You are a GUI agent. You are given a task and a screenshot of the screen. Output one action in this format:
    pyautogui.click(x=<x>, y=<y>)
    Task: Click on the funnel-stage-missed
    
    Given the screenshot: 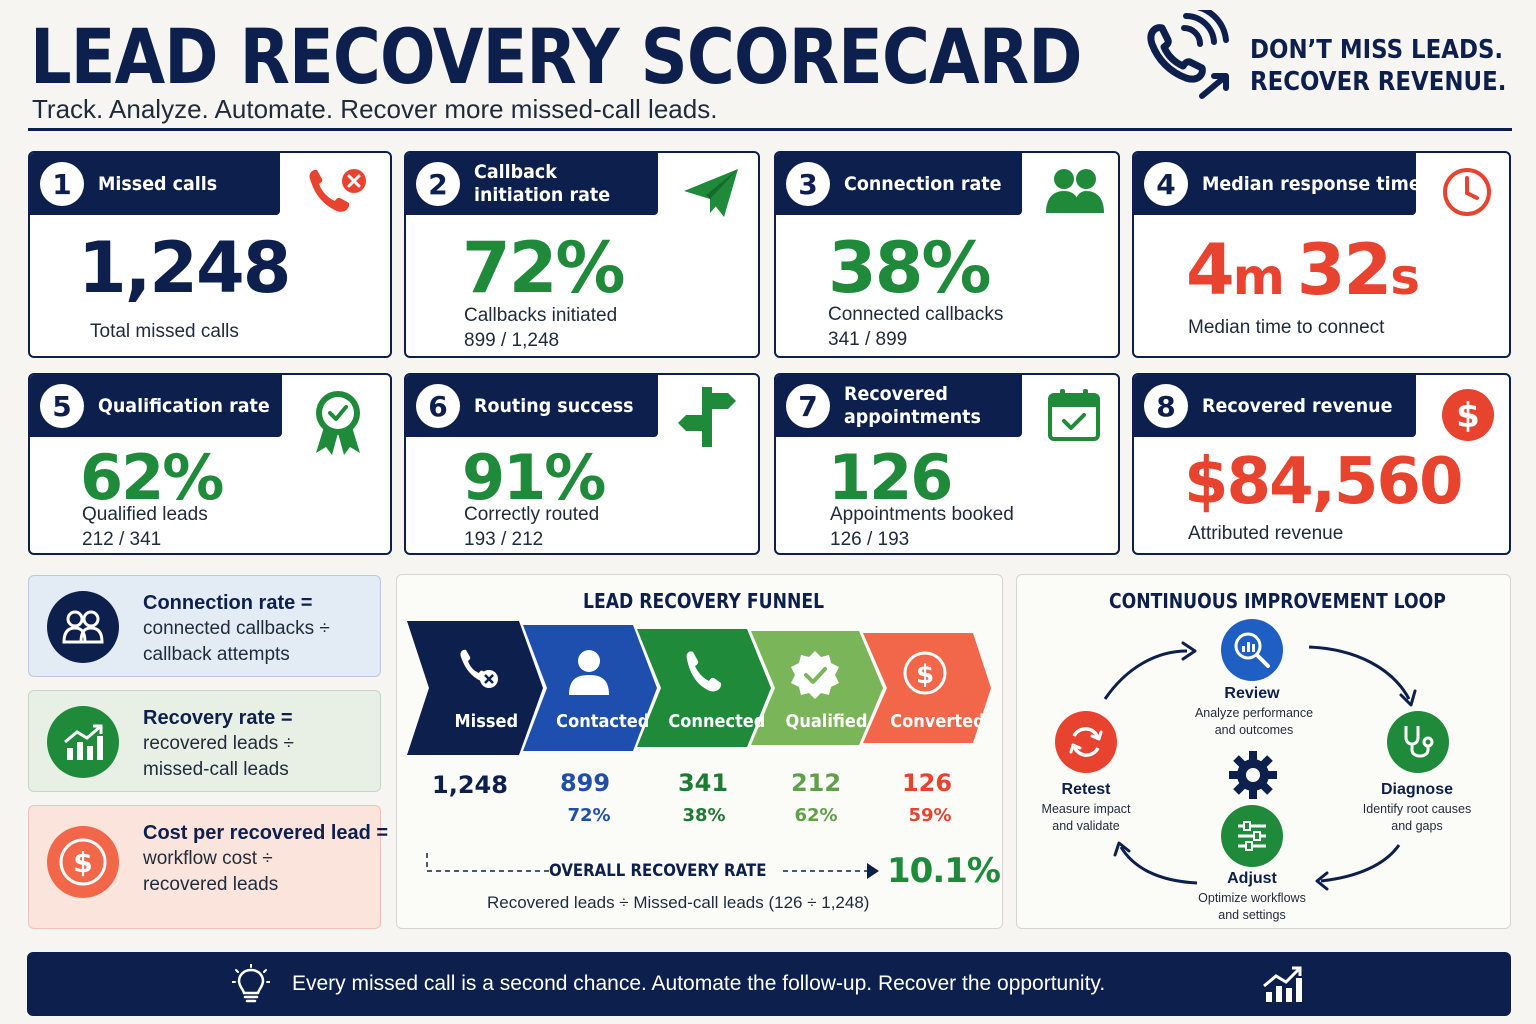 What is the action you would take?
    pyautogui.click(x=475, y=688)
    